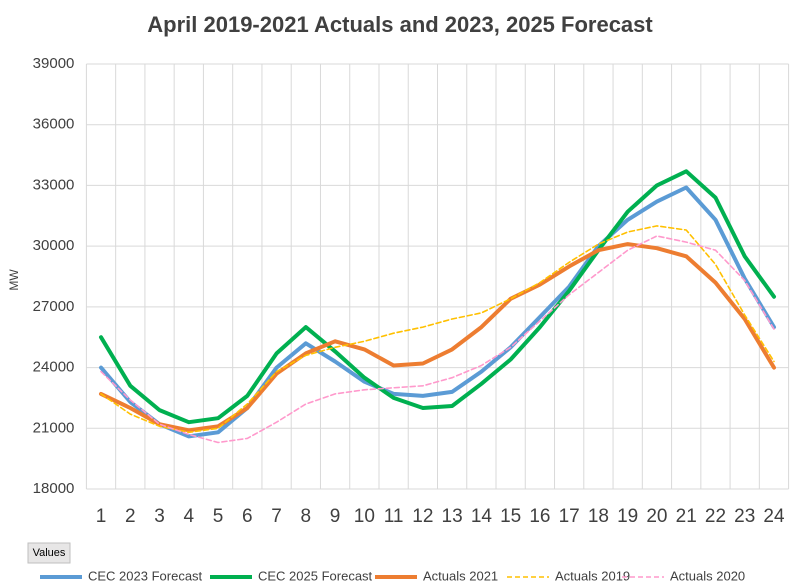 The width and height of the screenshot is (793, 588). What do you see at coordinates (715, 516) in the screenshot?
I see `x-tick-label: 22` at bounding box center [715, 516].